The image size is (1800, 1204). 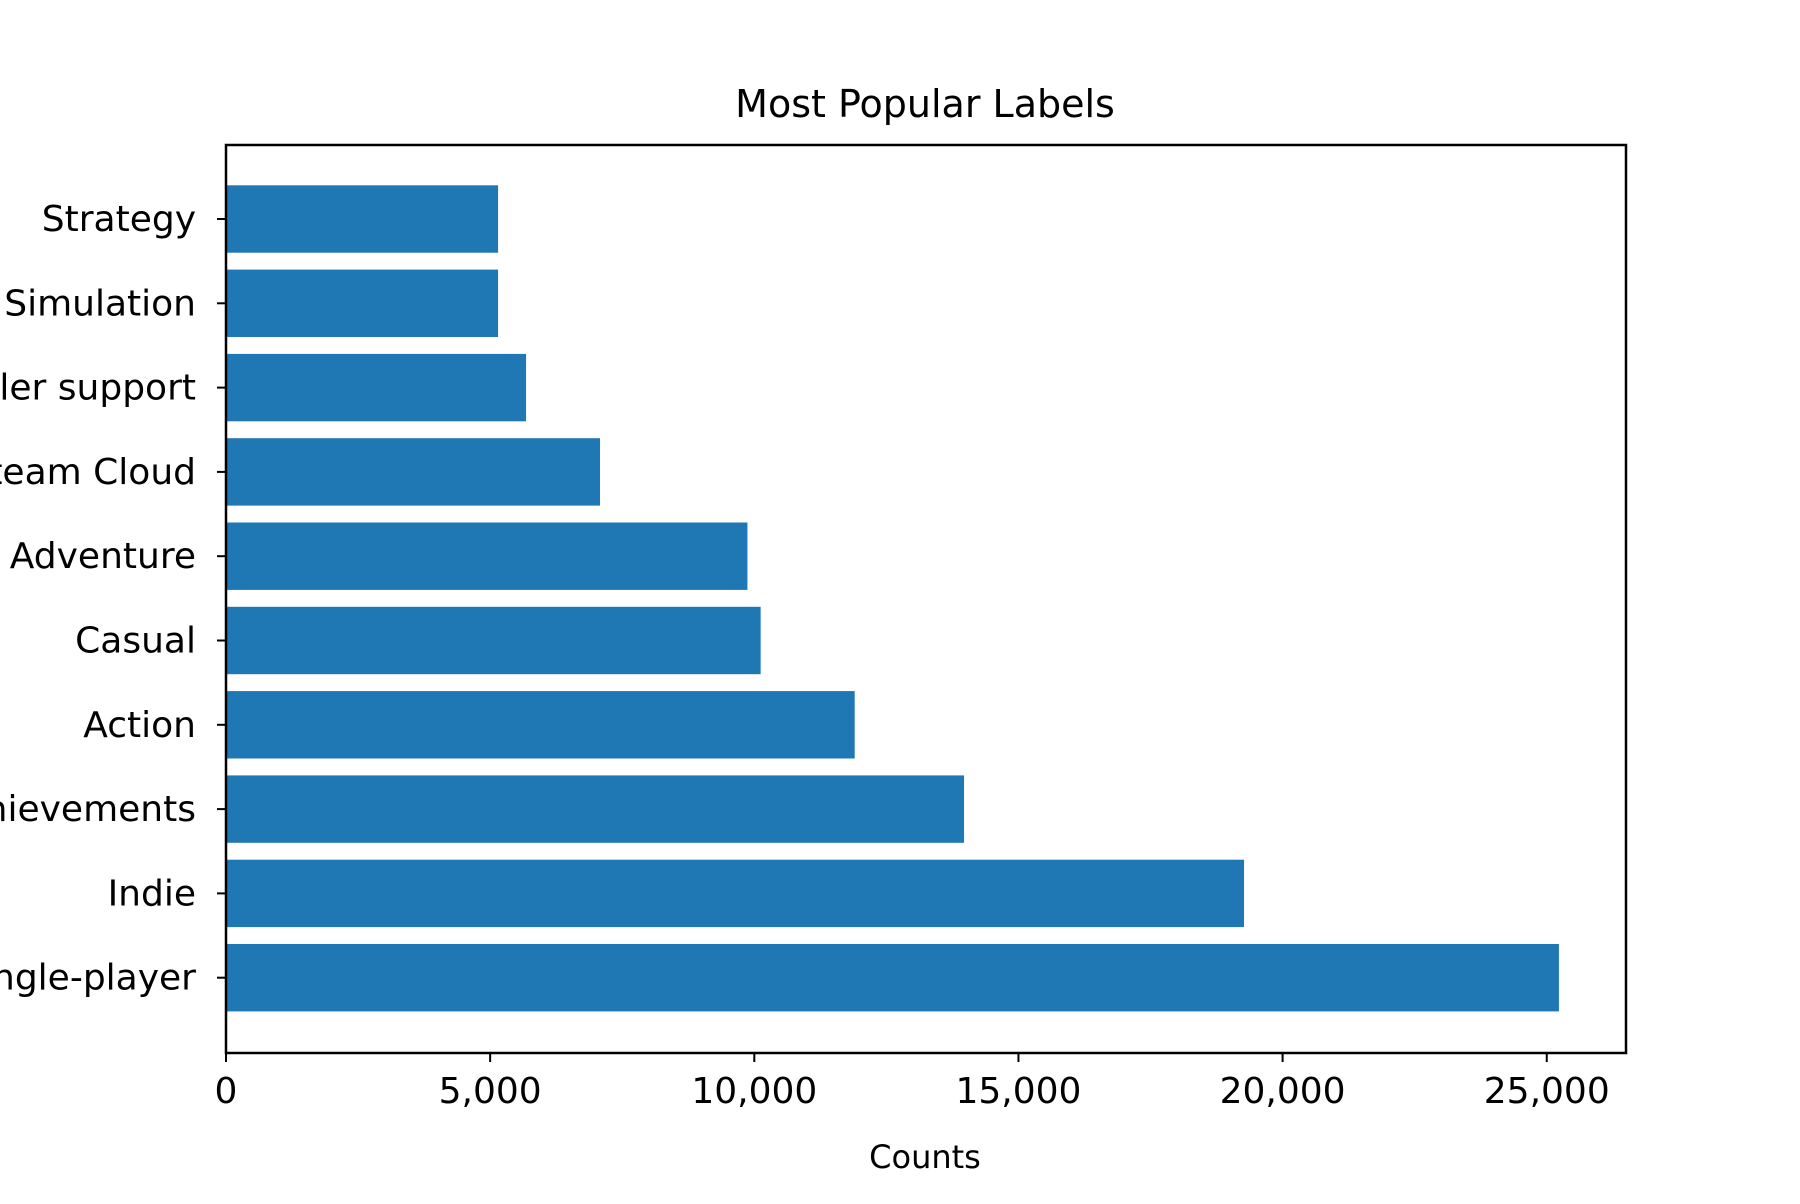 I want to click on y-tick-label: Adventure, so click(x=103, y=556).